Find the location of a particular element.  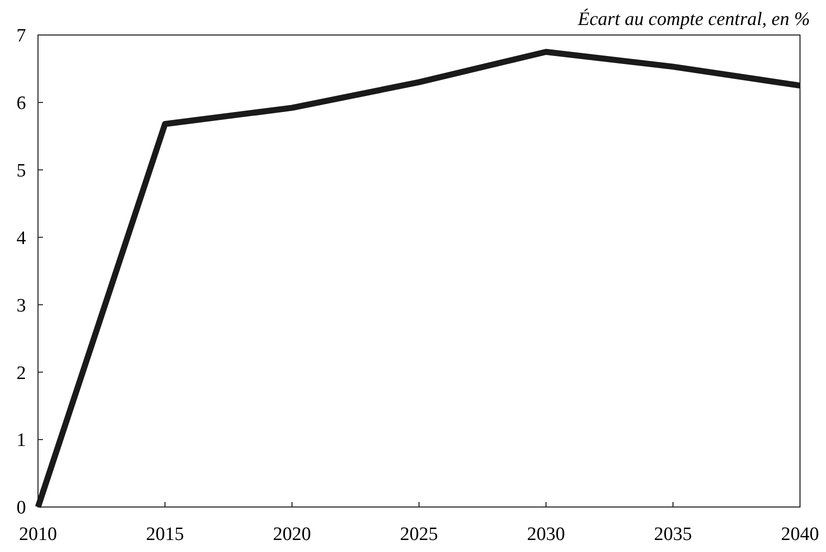

x-tick-label: 2020 is located at coordinates (292, 534).